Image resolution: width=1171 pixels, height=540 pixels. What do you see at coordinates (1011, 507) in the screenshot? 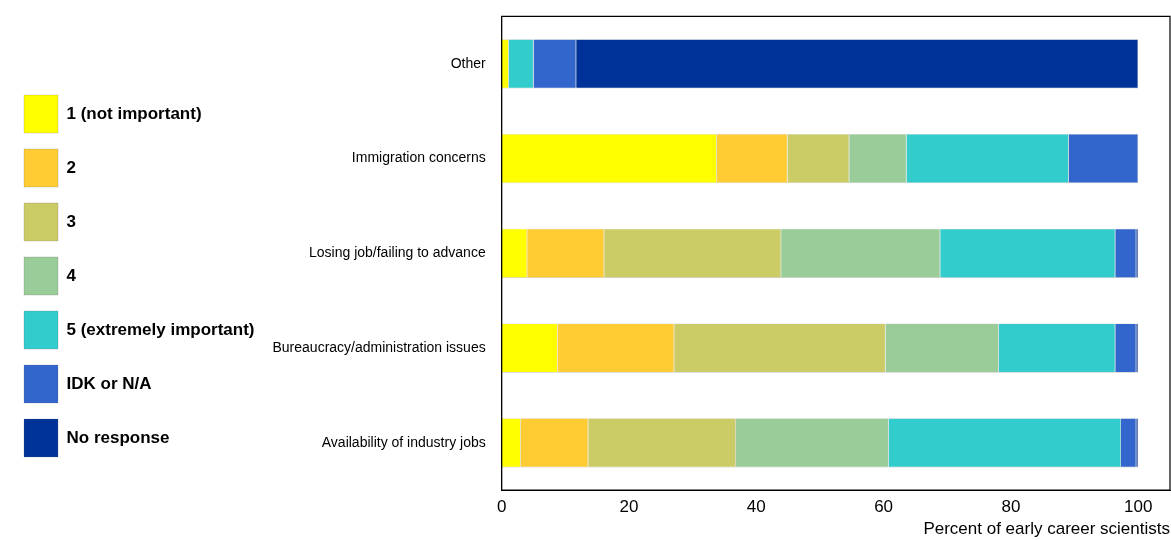
I see `x-tick-label: 80` at bounding box center [1011, 507].